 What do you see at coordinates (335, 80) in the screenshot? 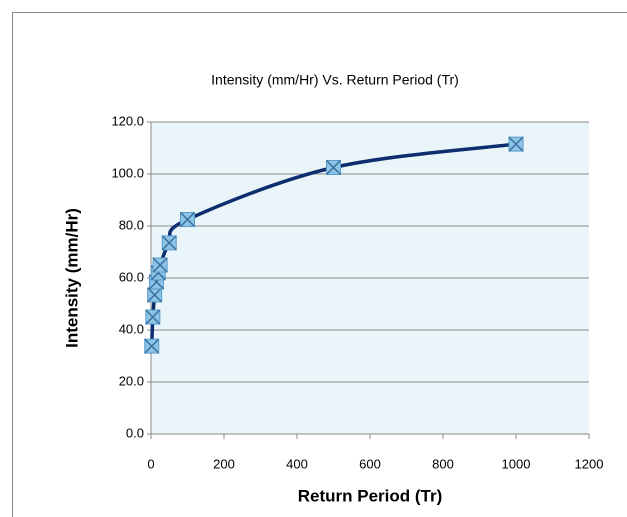
I see `chart-title: Intensity (mm/Hr) Vs. Return Period (Tr)` at bounding box center [335, 80].